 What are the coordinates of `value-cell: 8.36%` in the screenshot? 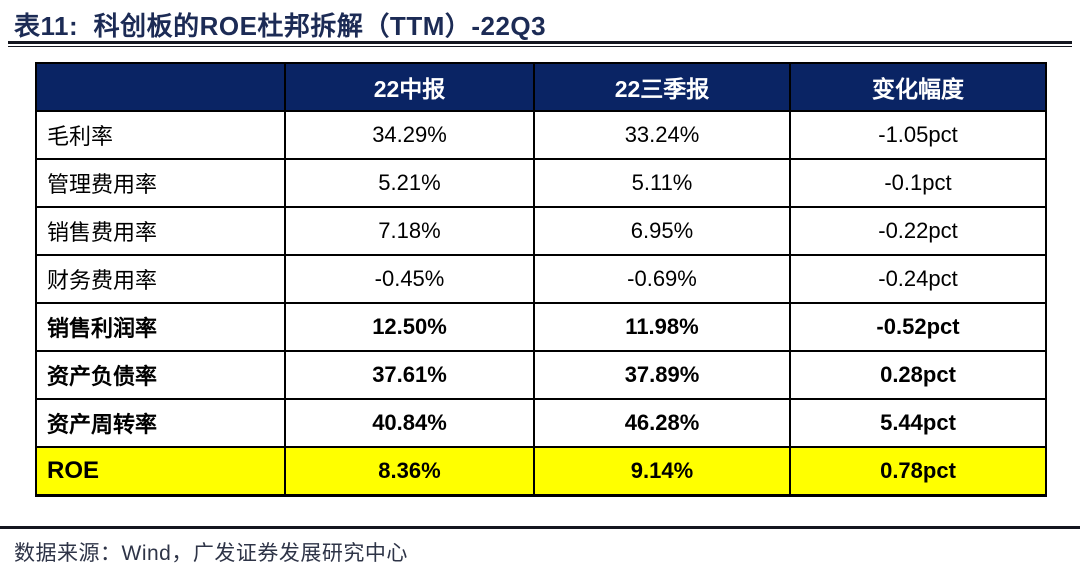 It's located at (409, 471).